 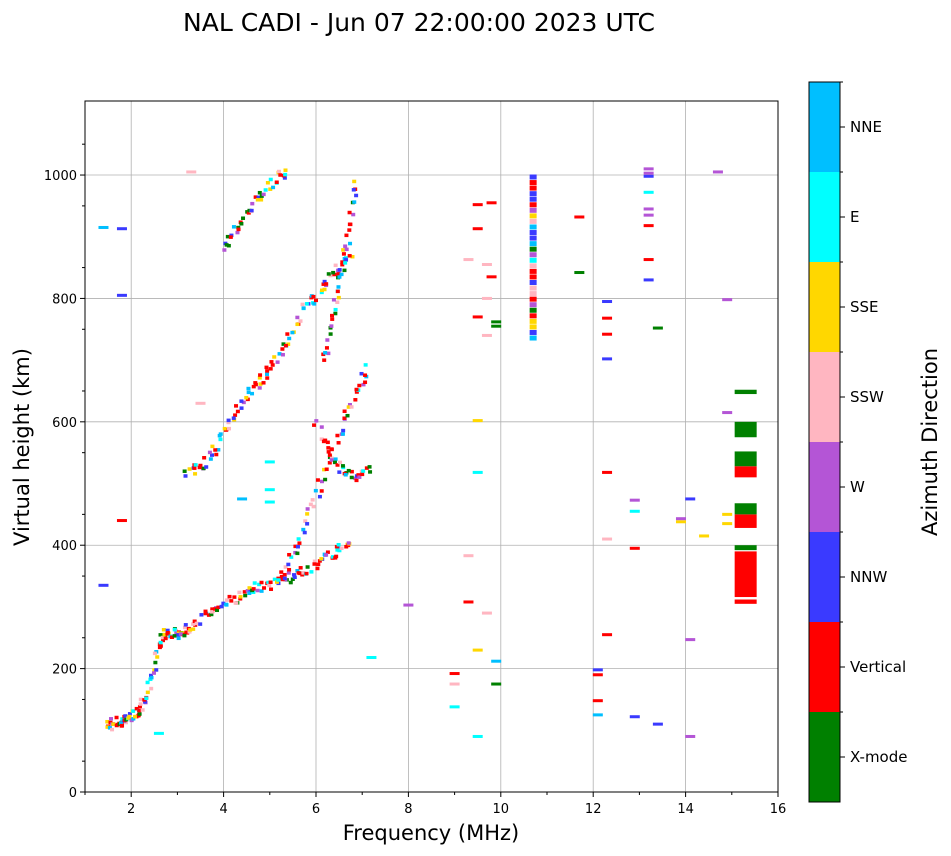 I want to click on y-tick-label: 800, so click(x=64, y=299).